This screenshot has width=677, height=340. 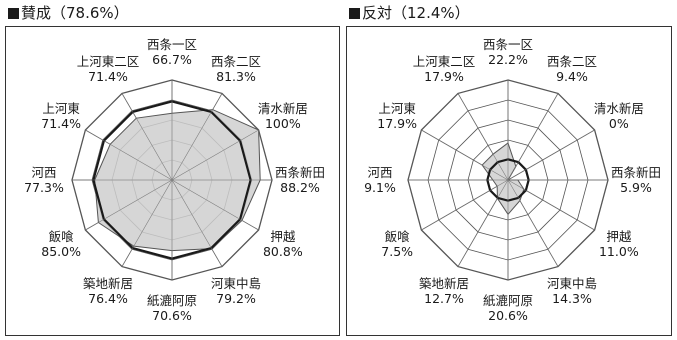 I want to click on value-label: 22.2%, so click(x=508, y=59).